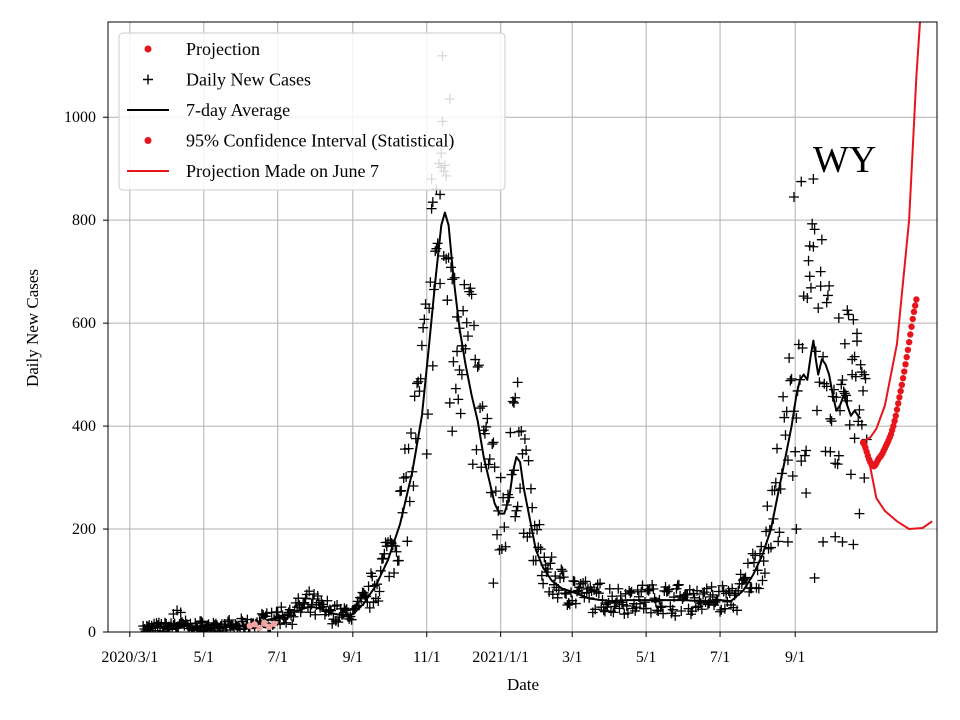  Describe the element at coordinates (891, 232) in the screenshot. I see `projection-line` at that location.